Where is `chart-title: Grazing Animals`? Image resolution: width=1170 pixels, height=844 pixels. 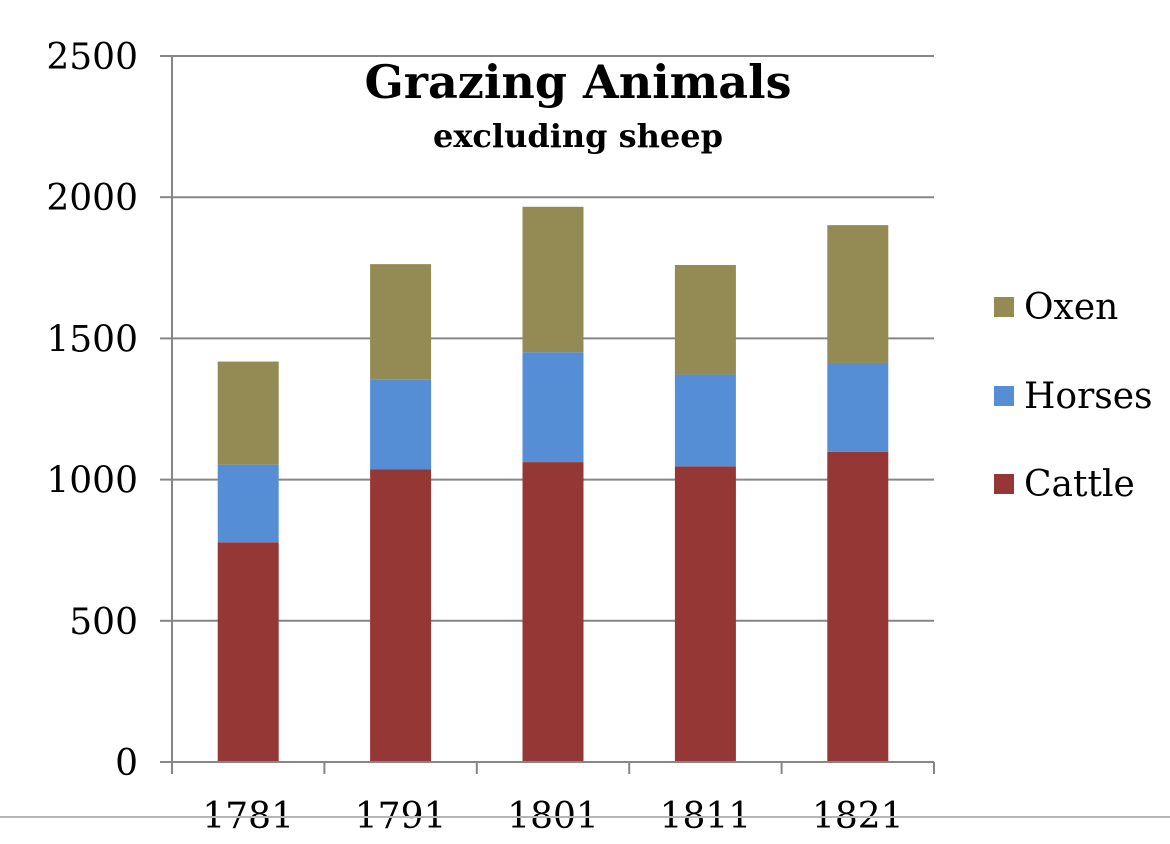 chart-title: Grazing Animals is located at coordinates (577, 82).